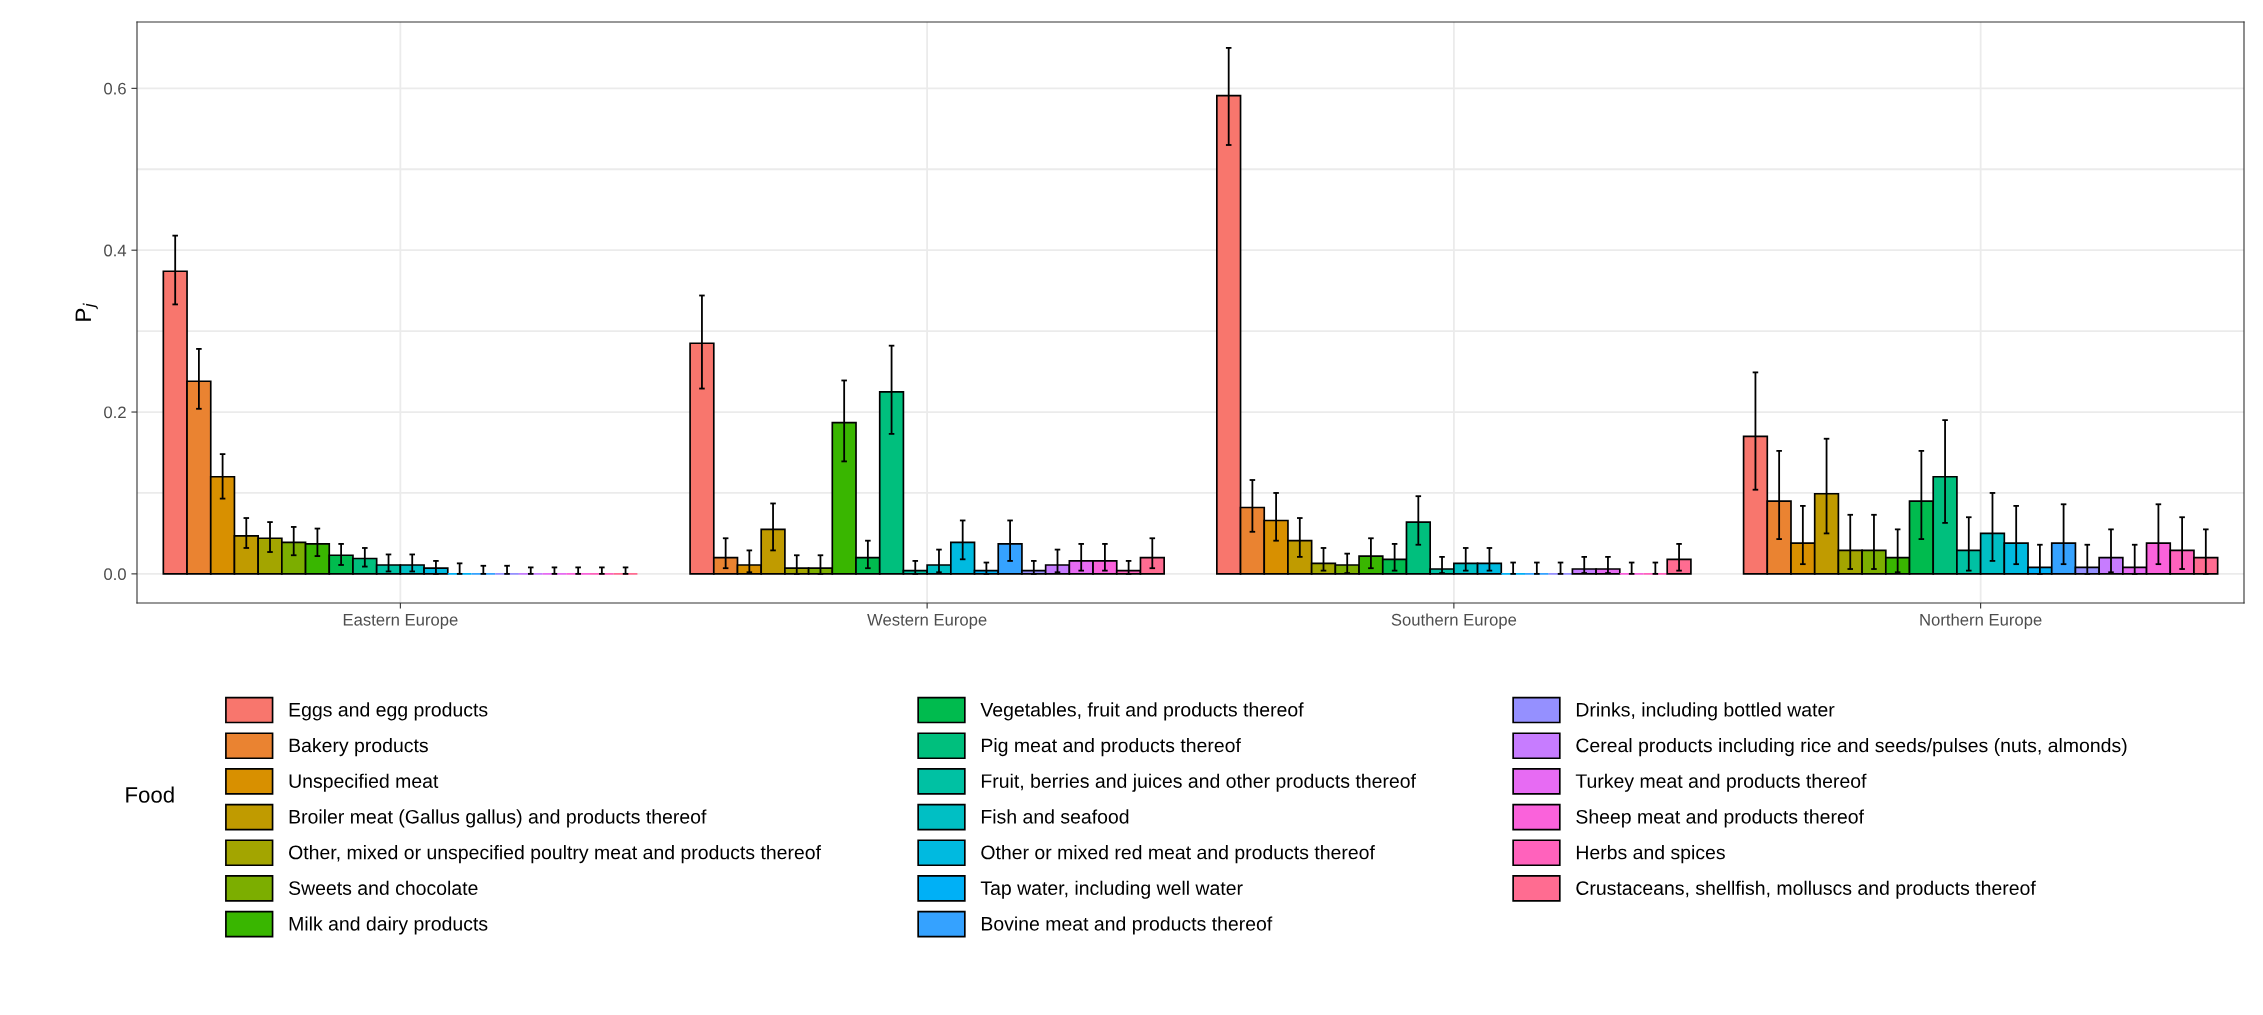 The height and width of the screenshot is (1015, 2263). What do you see at coordinates (1454, 621) in the screenshot?
I see `x-tick-label: Southern Europe` at bounding box center [1454, 621].